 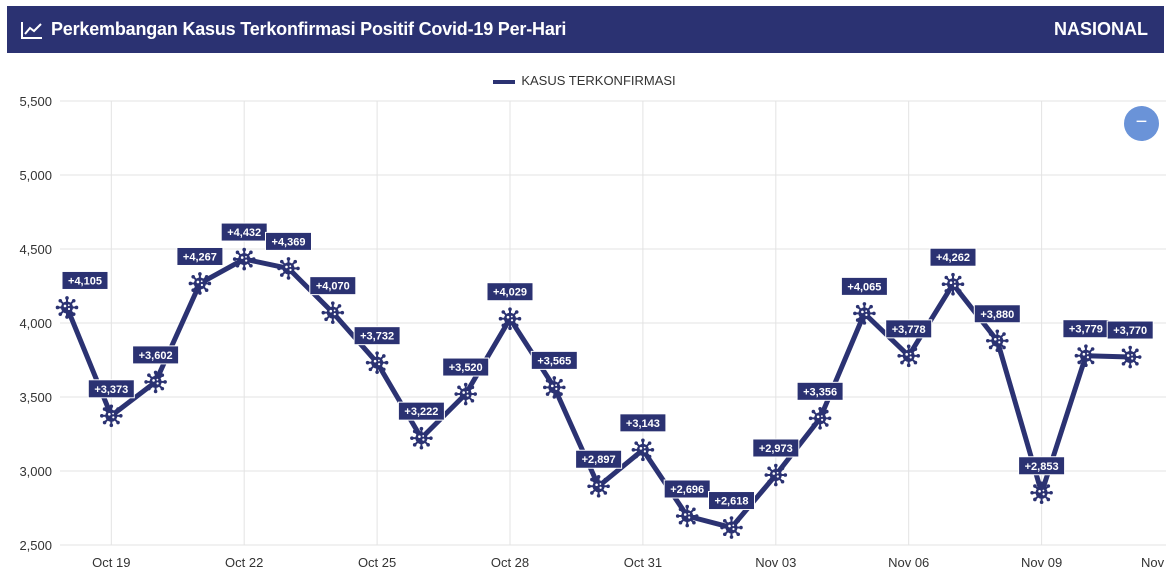 I want to click on svg-text: +4,105, so click(x=85, y=281).